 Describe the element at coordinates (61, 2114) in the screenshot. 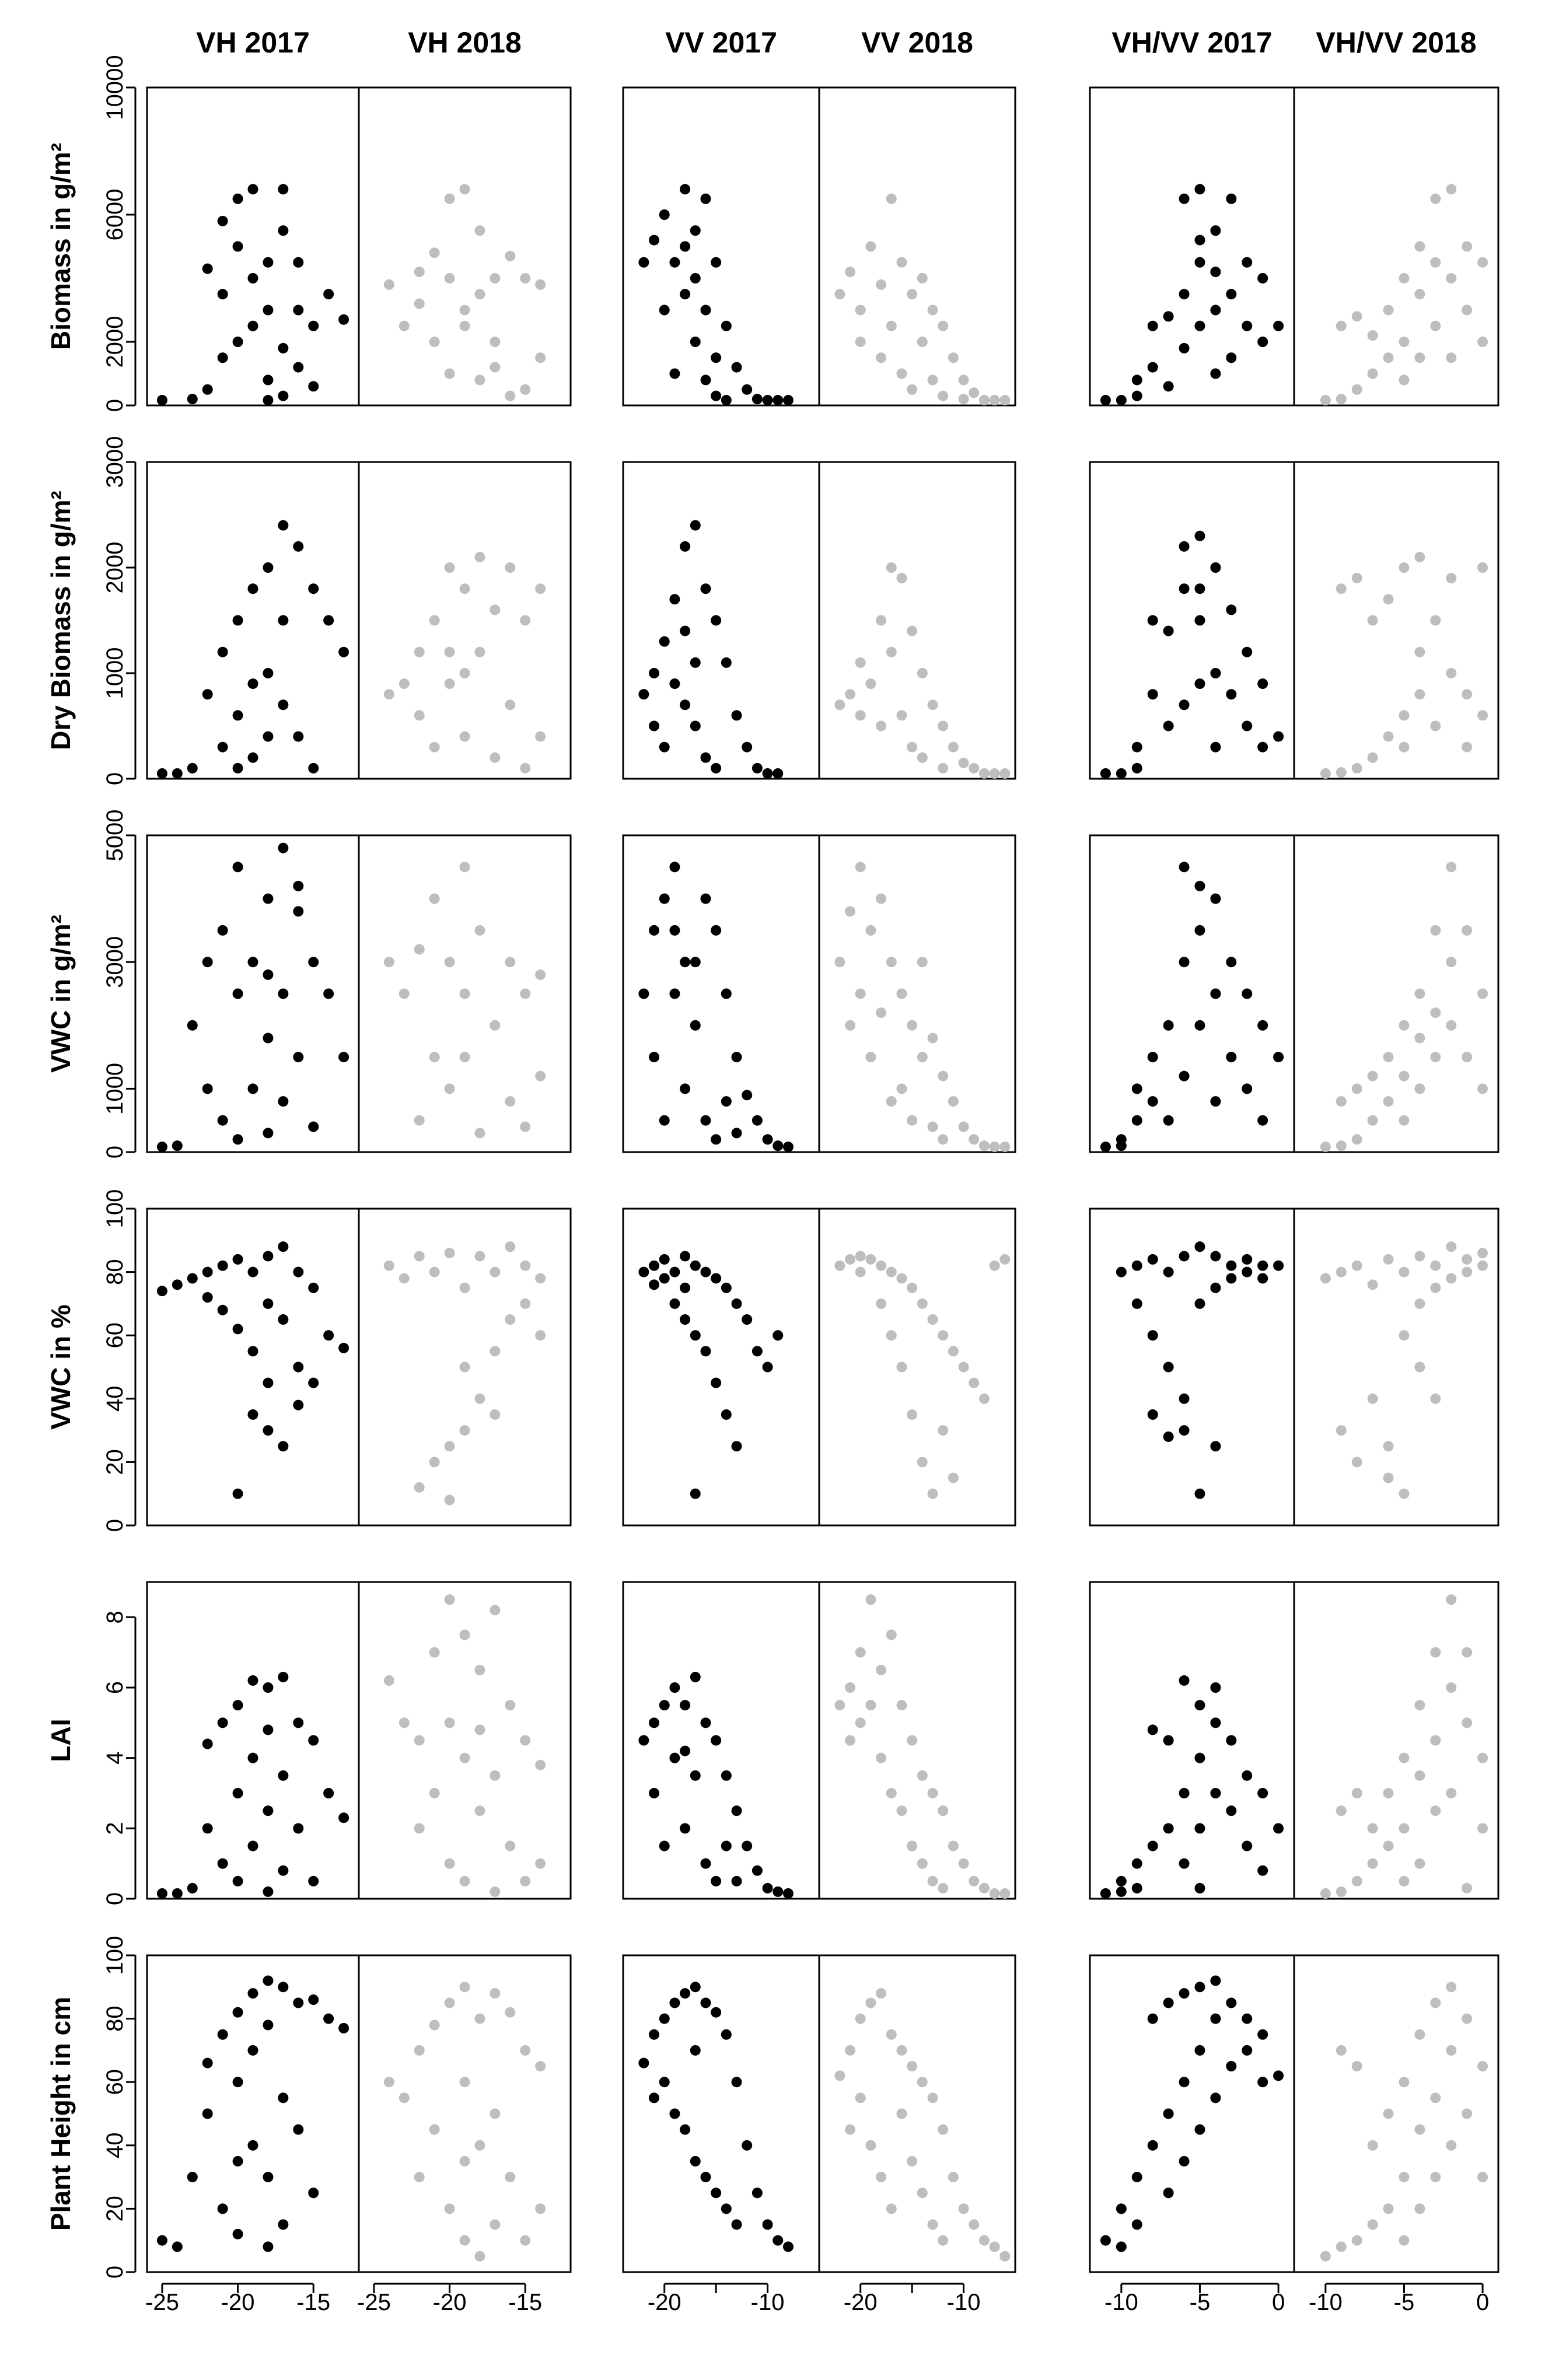

I see `row-ylabel: Plant Height in cm` at that location.